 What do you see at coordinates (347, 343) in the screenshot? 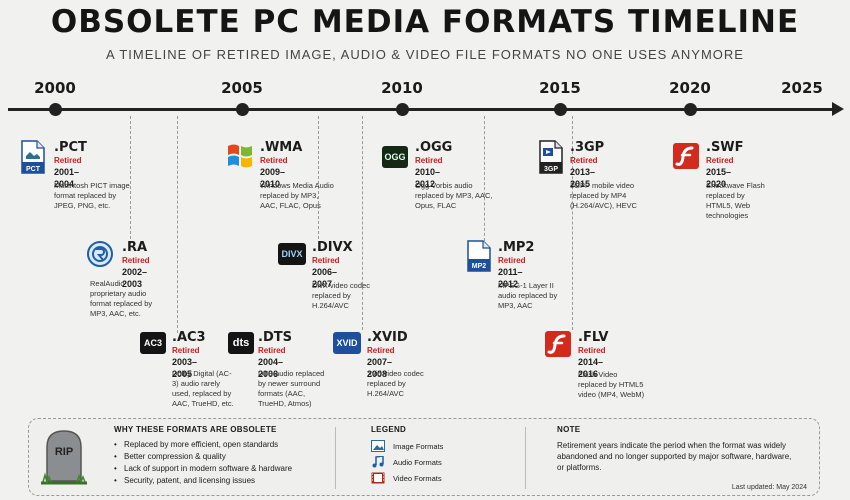
I see `xvid-icon: XVID` at bounding box center [347, 343].